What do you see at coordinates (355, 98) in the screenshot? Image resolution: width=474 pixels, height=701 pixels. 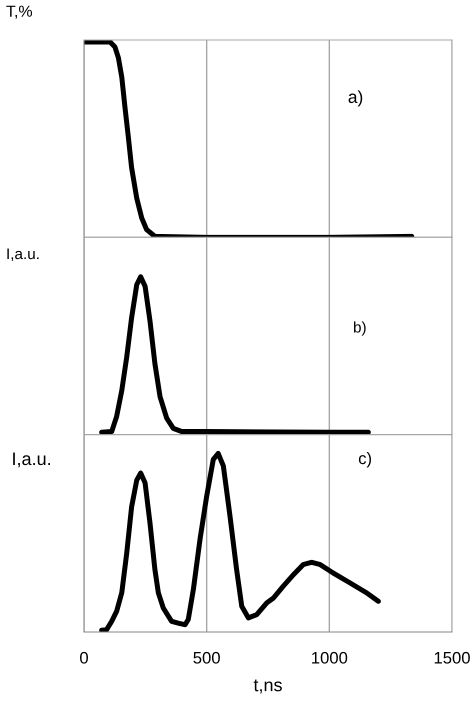 I see `annotation: a)` at bounding box center [355, 98].